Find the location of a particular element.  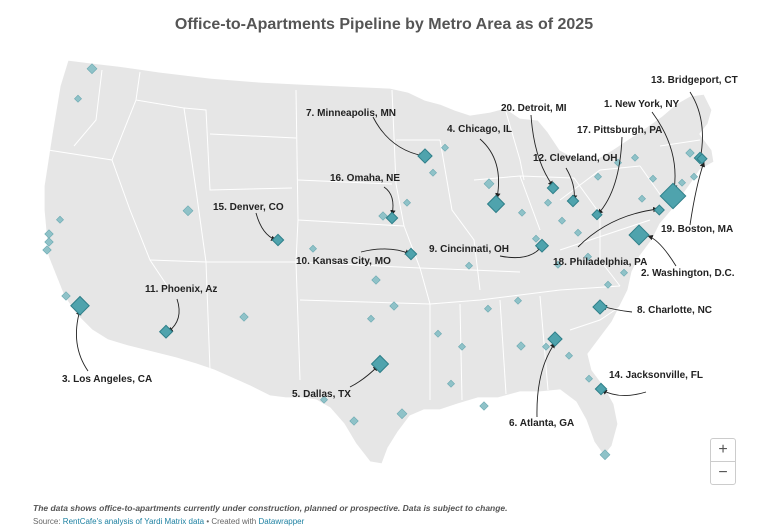

label-new-york: 1. New York, NY is located at coordinates (642, 104).